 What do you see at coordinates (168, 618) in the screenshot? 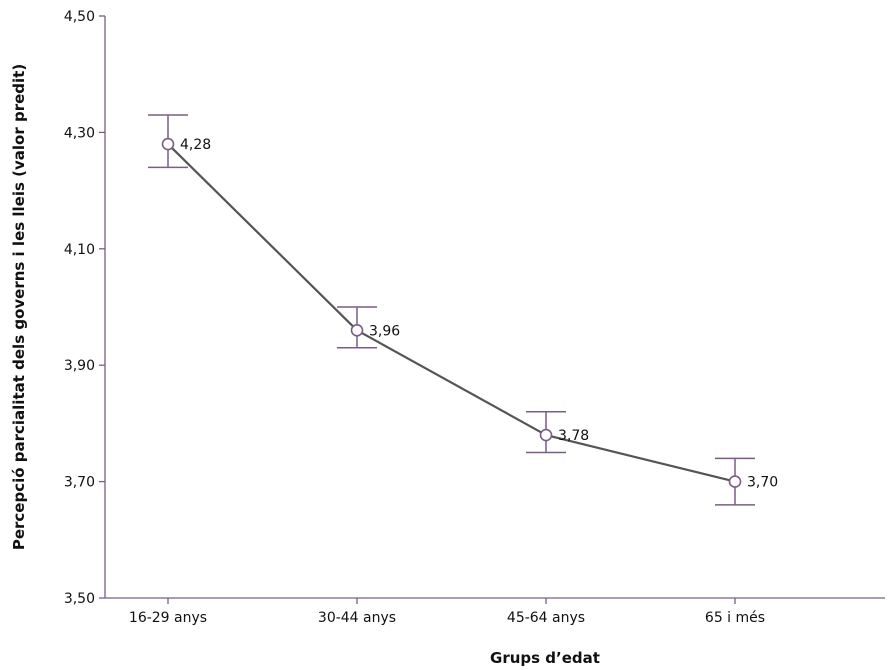
I see `x-tick-label: 16-29 anys` at bounding box center [168, 618].